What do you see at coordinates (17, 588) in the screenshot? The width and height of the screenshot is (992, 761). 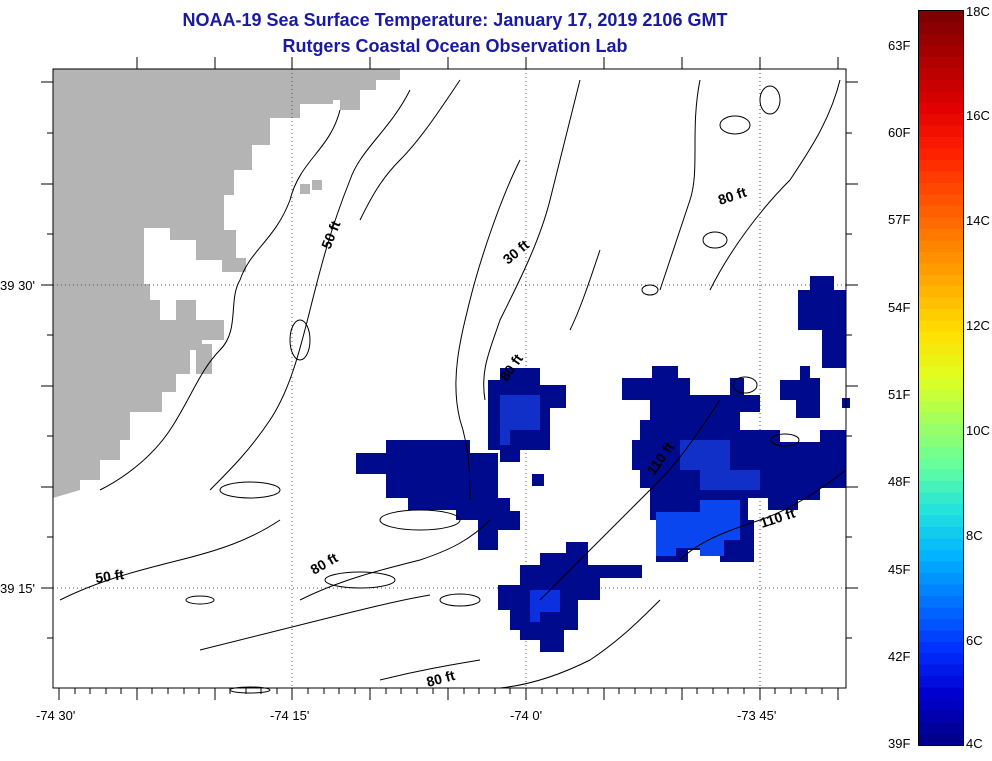 I see `lat-label: 39 15'` at bounding box center [17, 588].